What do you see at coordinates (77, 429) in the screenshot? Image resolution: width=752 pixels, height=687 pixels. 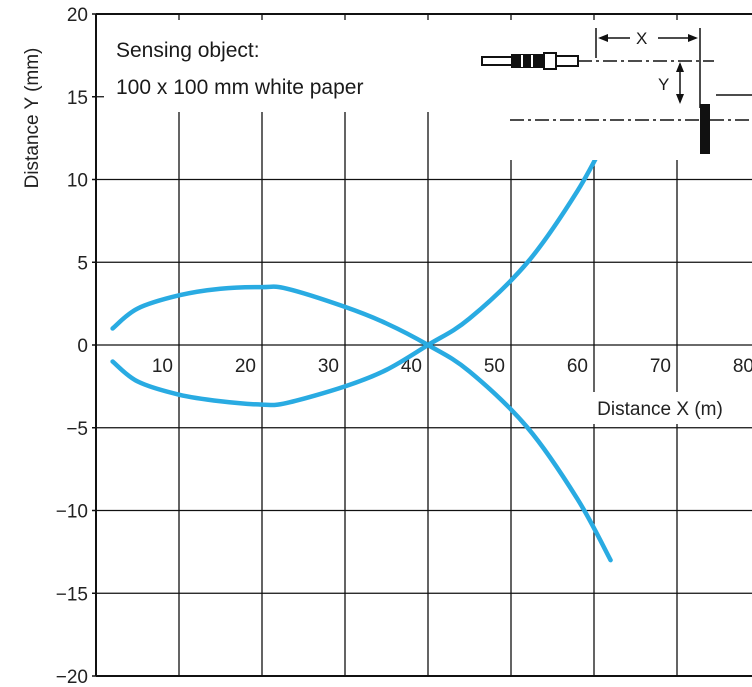 I see `y-tick-label: −5` at bounding box center [77, 429].